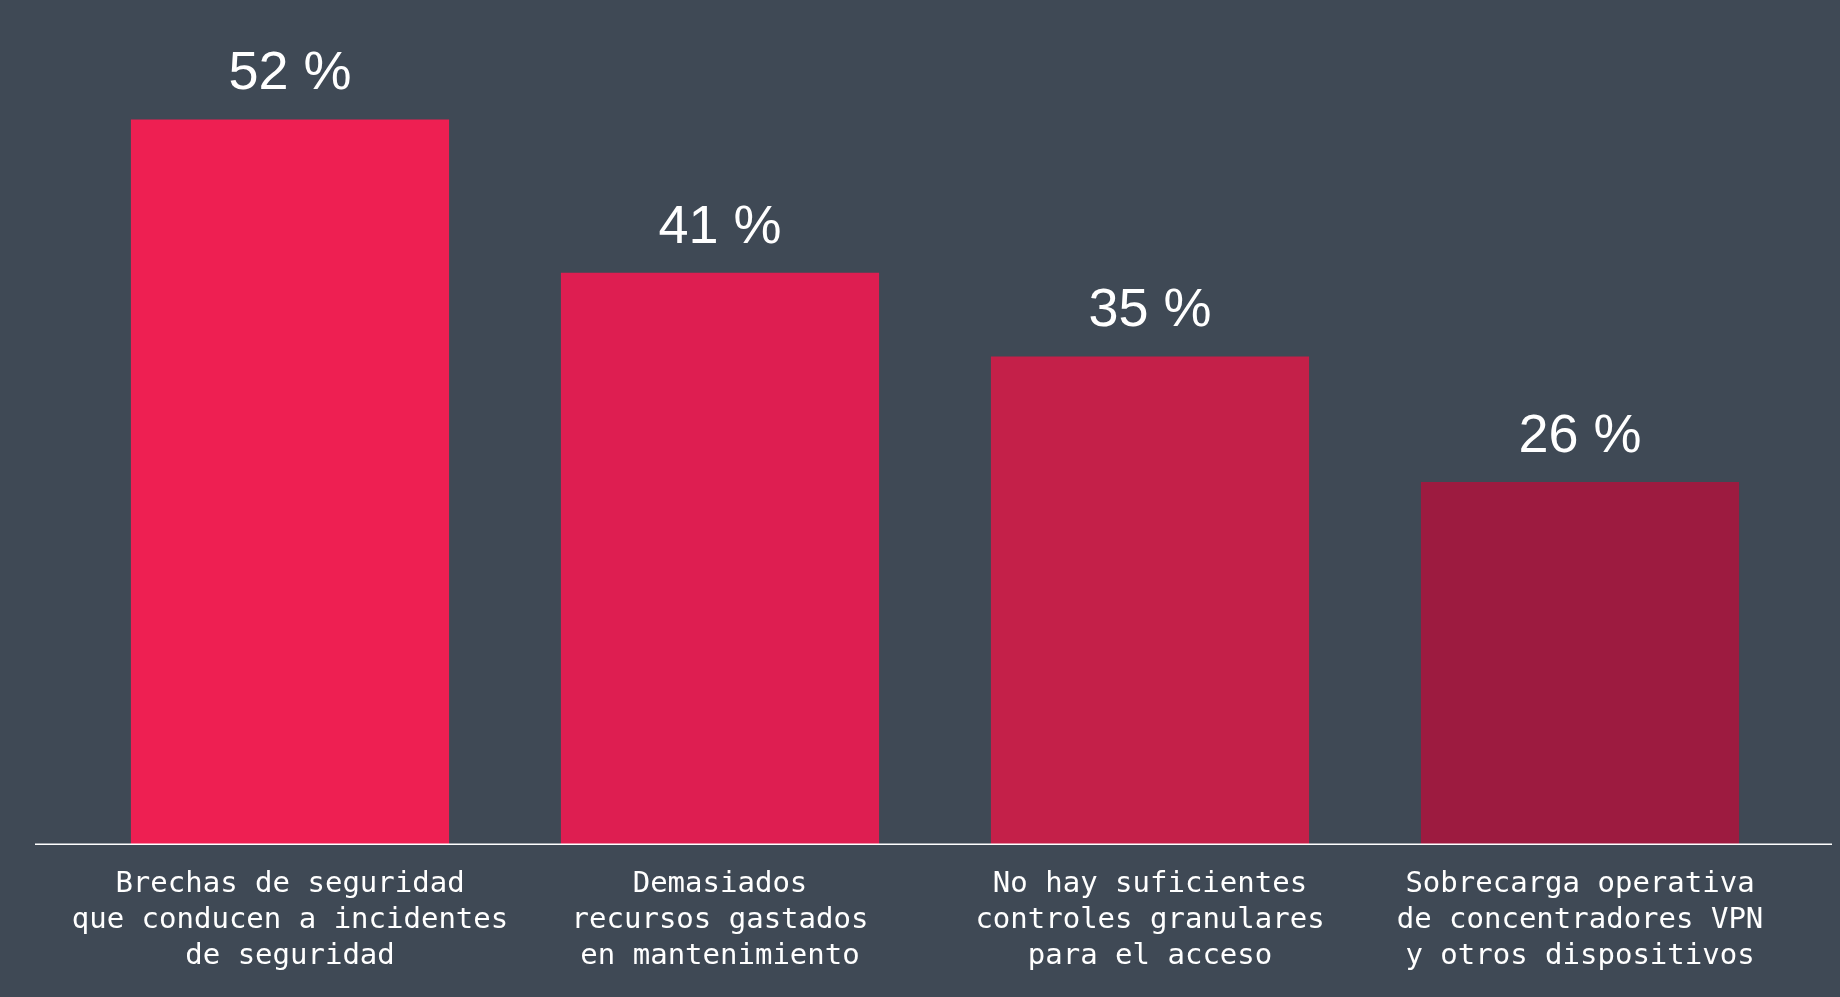  What do you see at coordinates (1150, 307) in the screenshot?
I see `data-label: 35 %` at bounding box center [1150, 307].